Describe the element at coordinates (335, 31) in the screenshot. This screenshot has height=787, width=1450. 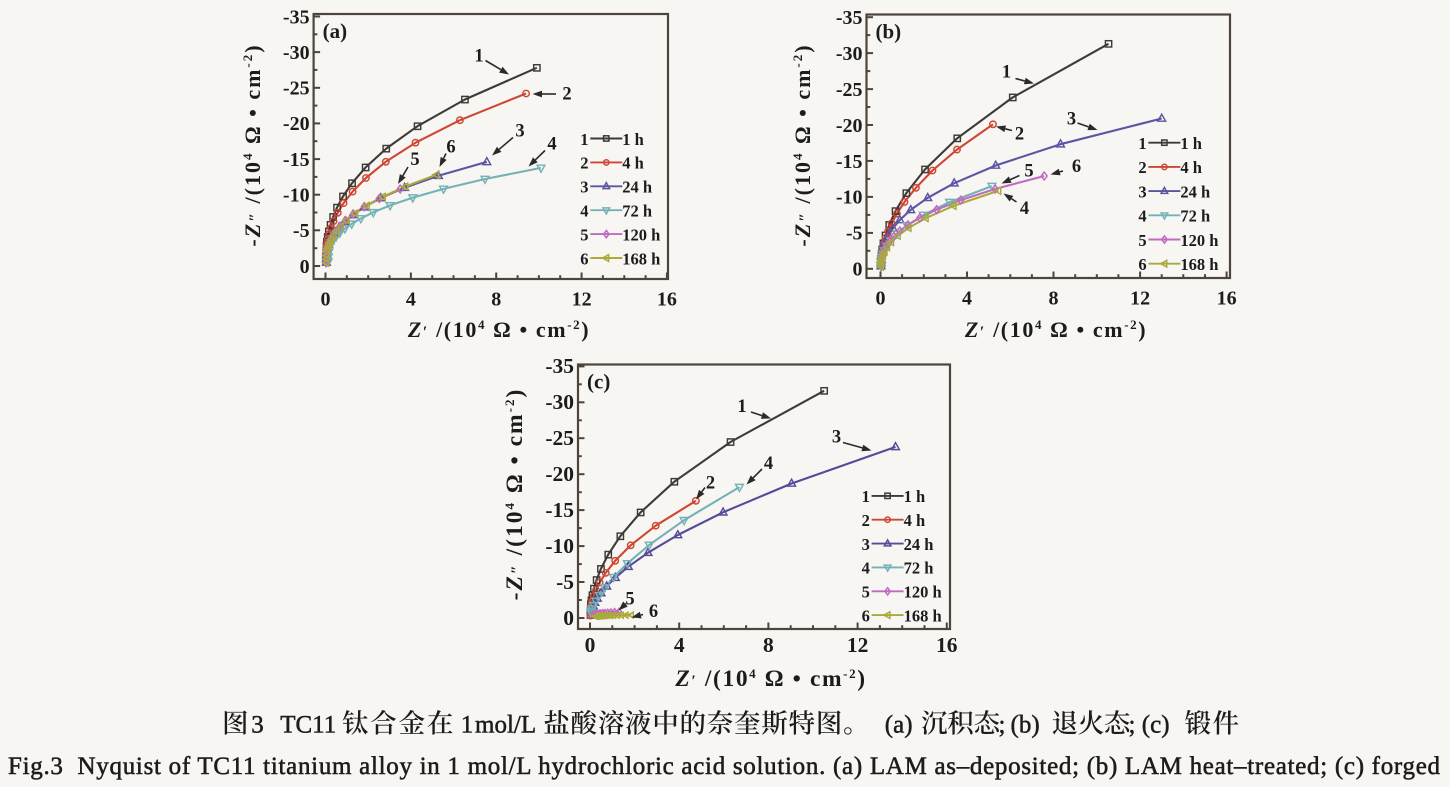
I see `svg-text: (a)` at that location.